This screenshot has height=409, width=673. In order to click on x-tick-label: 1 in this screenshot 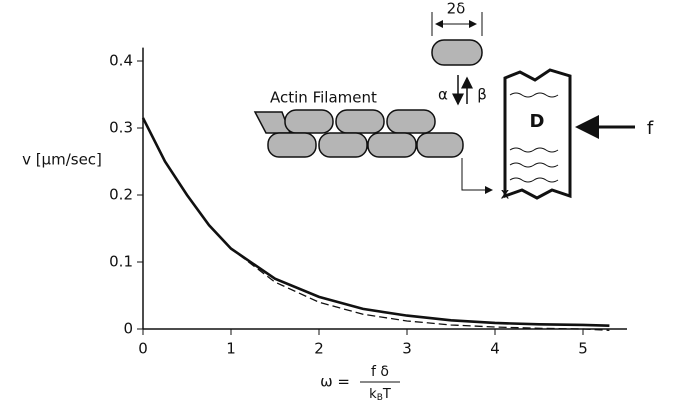, I will do `click(231, 349)`.